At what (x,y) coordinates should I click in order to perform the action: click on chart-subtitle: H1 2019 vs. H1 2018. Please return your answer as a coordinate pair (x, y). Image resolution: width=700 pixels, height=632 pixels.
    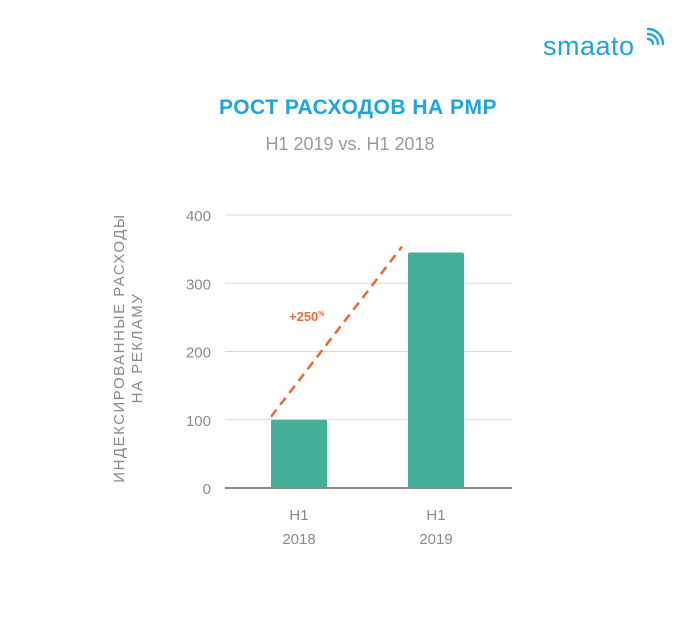
    Looking at the image, I should click on (349, 144).